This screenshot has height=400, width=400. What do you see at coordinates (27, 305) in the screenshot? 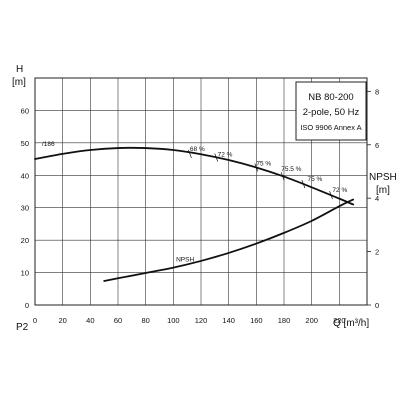
I see `y-left-tick-label: 0` at bounding box center [27, 305].